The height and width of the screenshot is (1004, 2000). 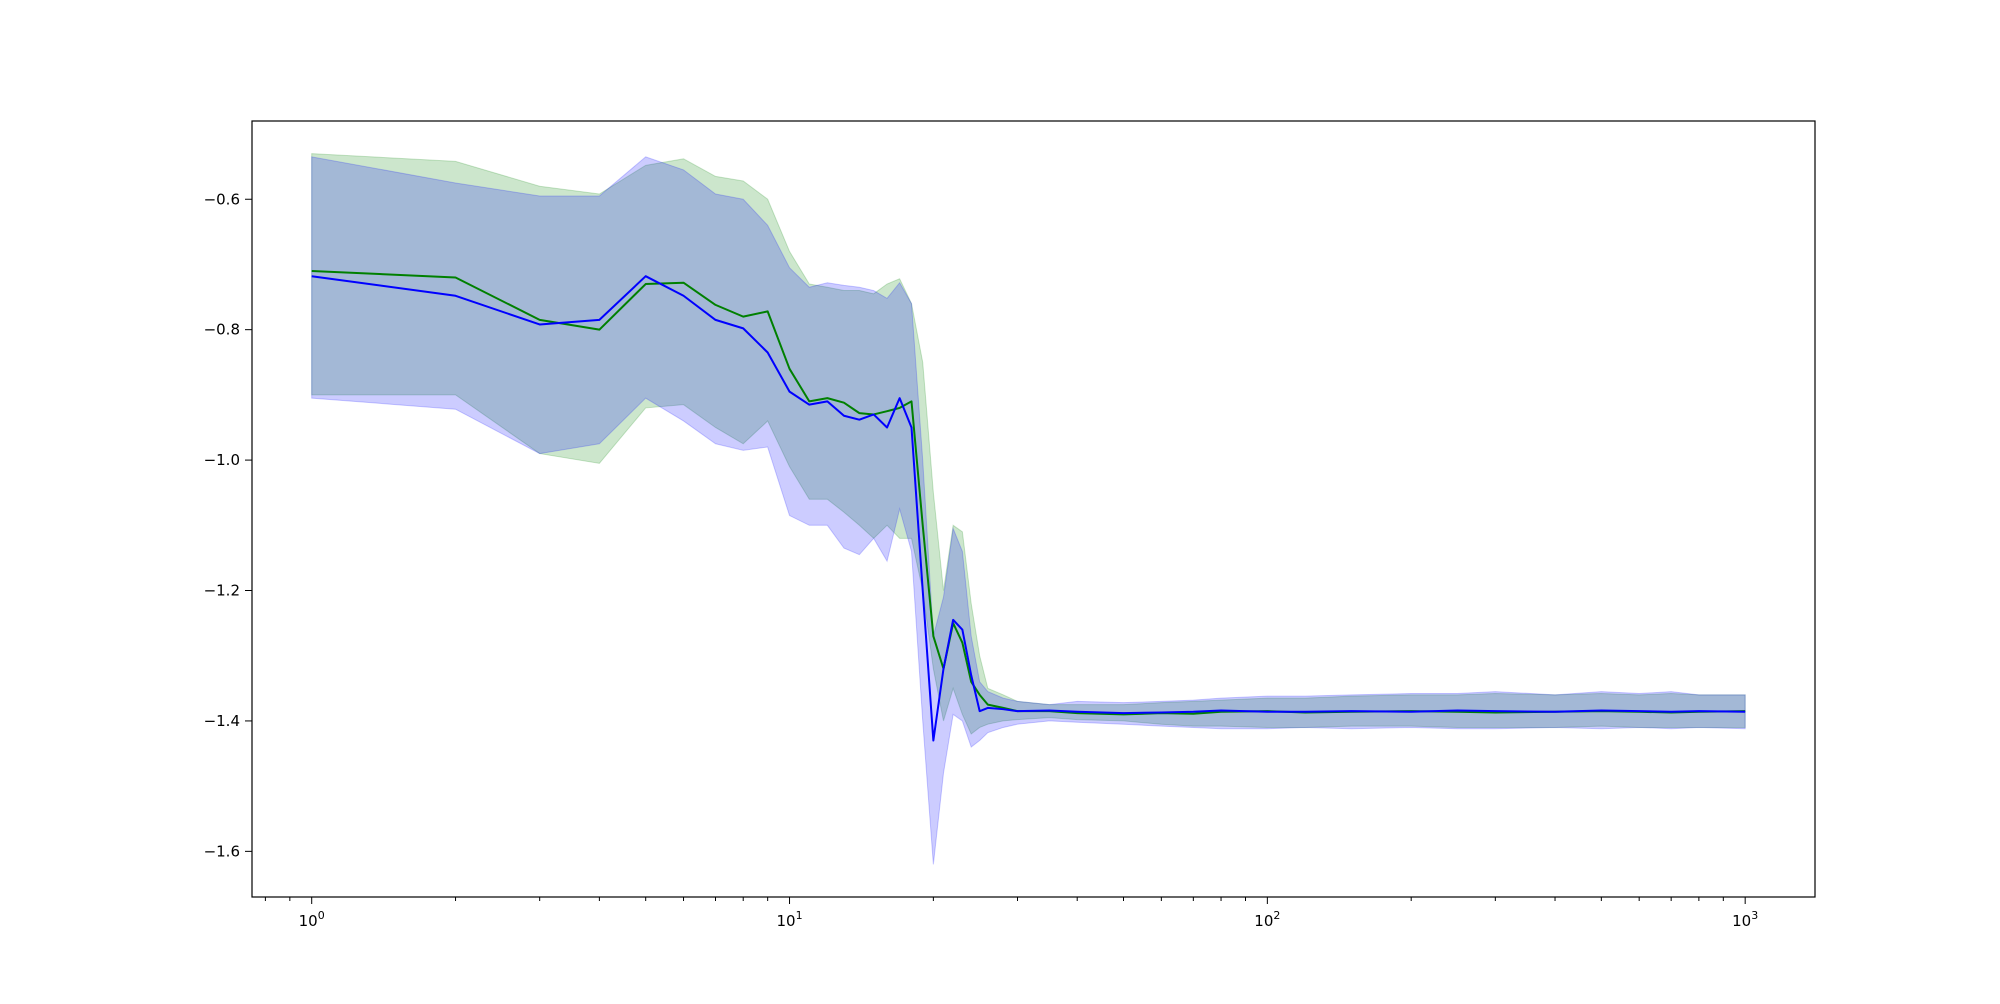 I want to click on y-tick-label: −1.0, so click(x=222, y=460).